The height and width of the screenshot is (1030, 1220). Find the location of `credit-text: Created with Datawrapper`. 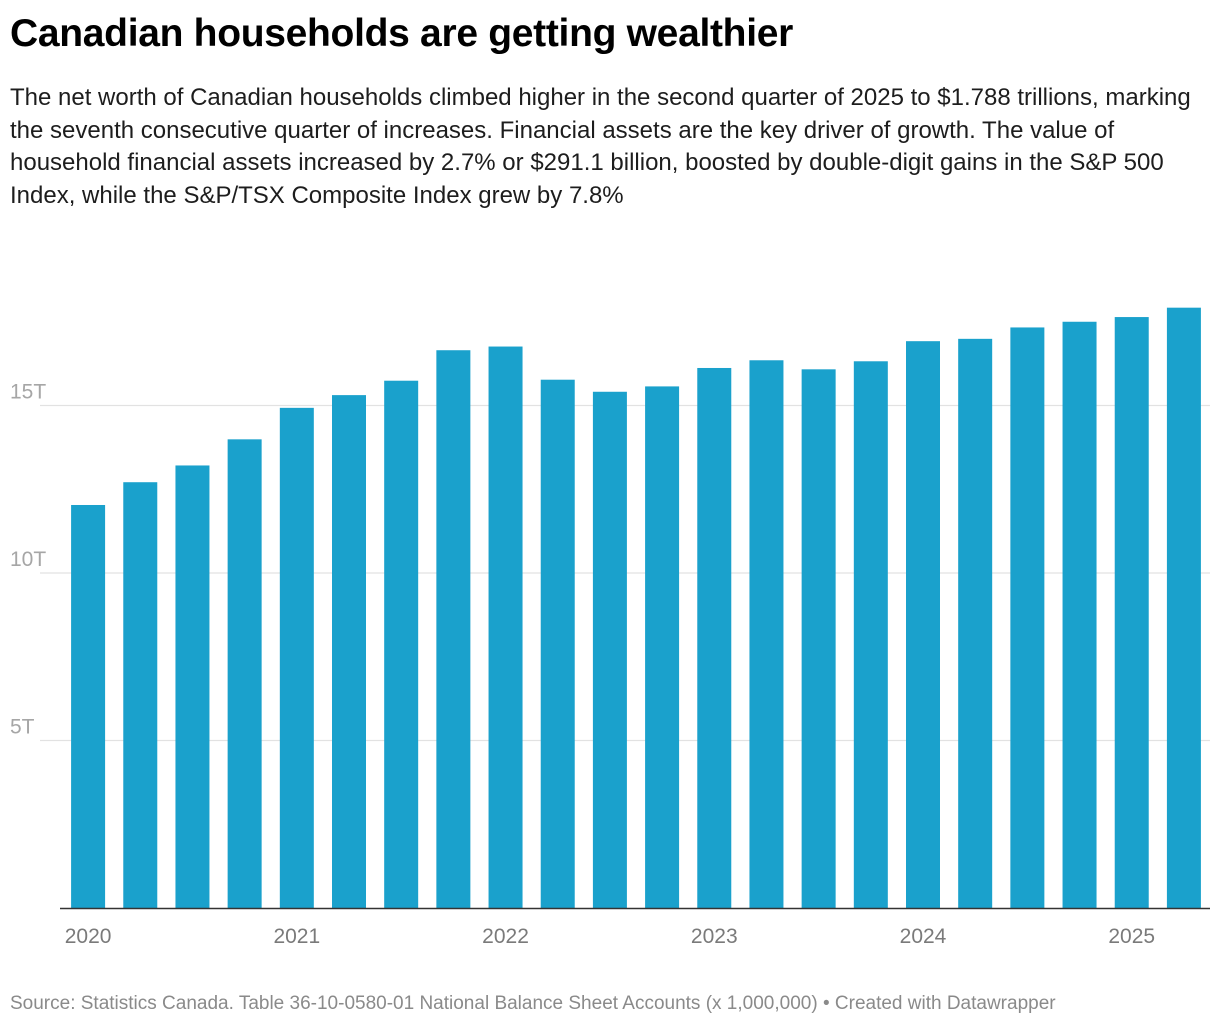

credit-text: Created with Datawrapper is located at coordinates (945, 1003).